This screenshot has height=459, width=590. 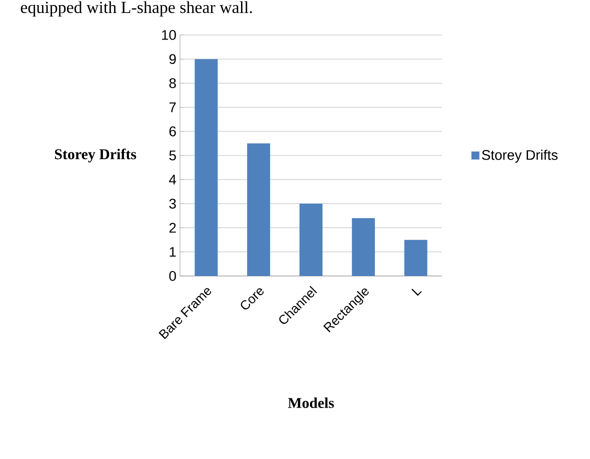 I want to click on text: equipped with L-shape shear wall., so click(x=136, y=9).